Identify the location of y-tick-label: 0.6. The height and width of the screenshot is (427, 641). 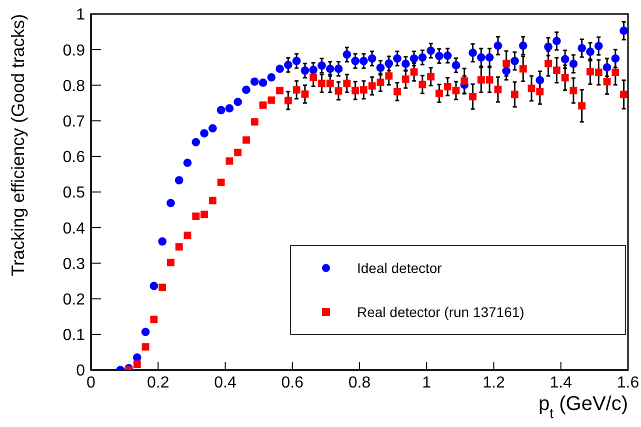
(74, 157).